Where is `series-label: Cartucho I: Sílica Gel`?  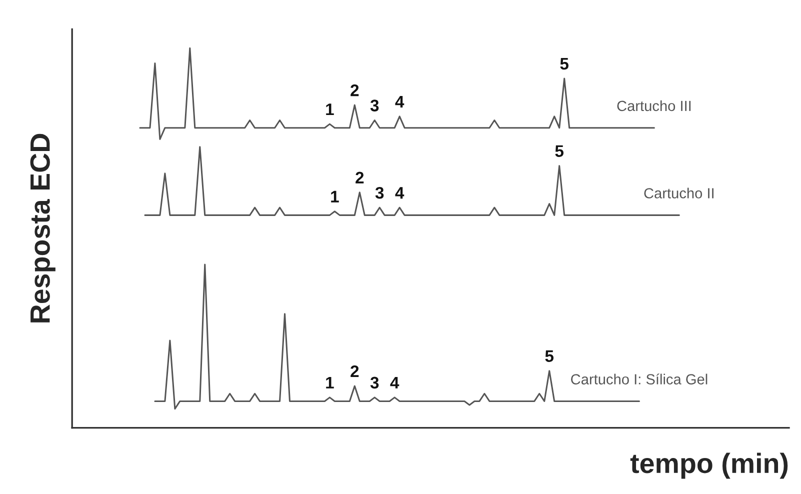 series-label: Cartucho I: Sílica Gel is located at coordinates (639, 379).